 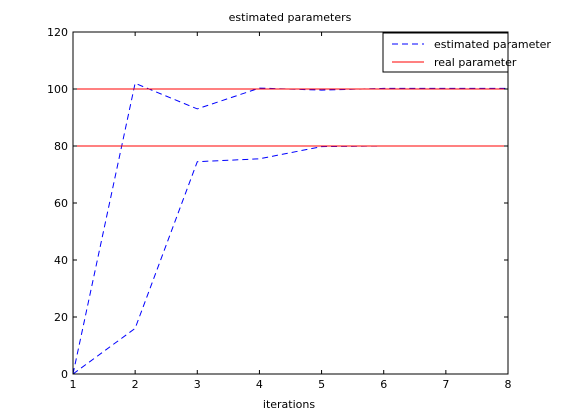 I want to click on x-tick-label: 7, so click(x=445, y=384).